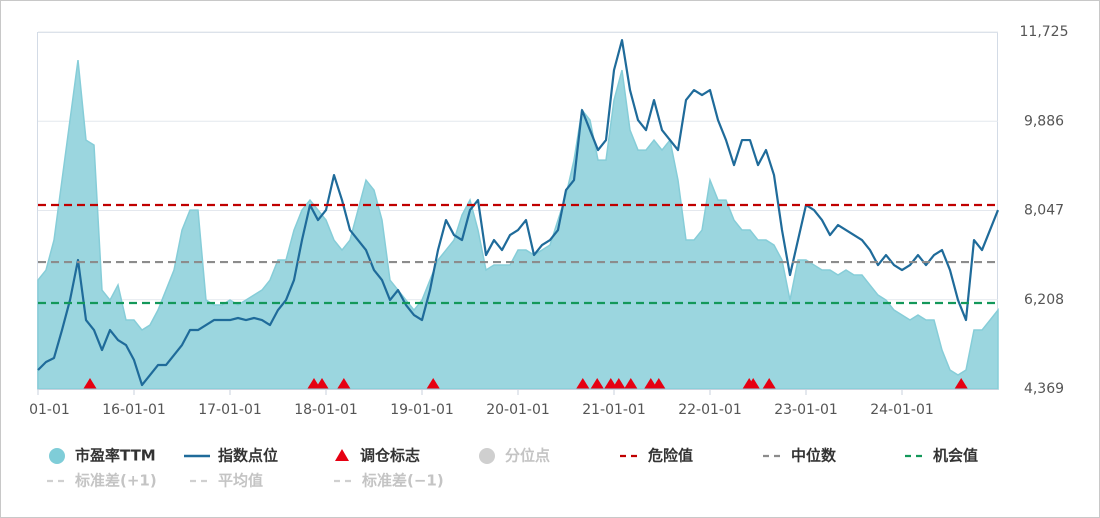 The height and width of the screenshot is (518, 1100). I want to click on y-tick-label: 11,725, so click(1044, 32).